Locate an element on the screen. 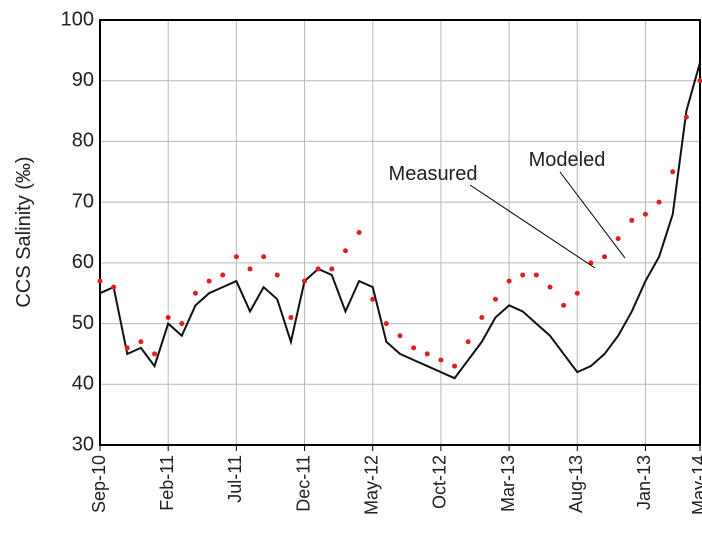  x-tick-label: Sep-10 is located at coordinates (99, 484).